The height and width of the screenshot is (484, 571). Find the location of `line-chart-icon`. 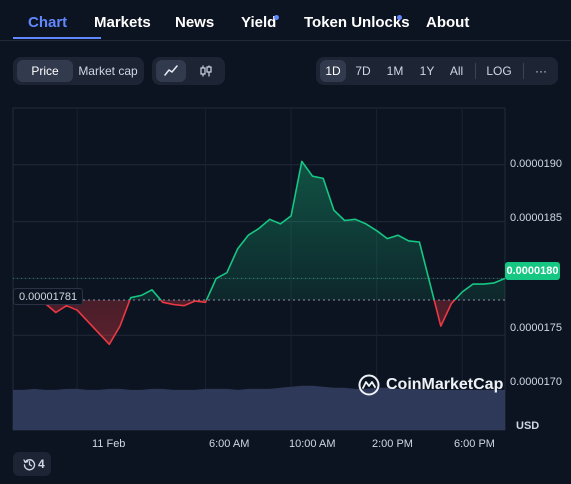

line-chart-icon is located at coordinates (171, 70).